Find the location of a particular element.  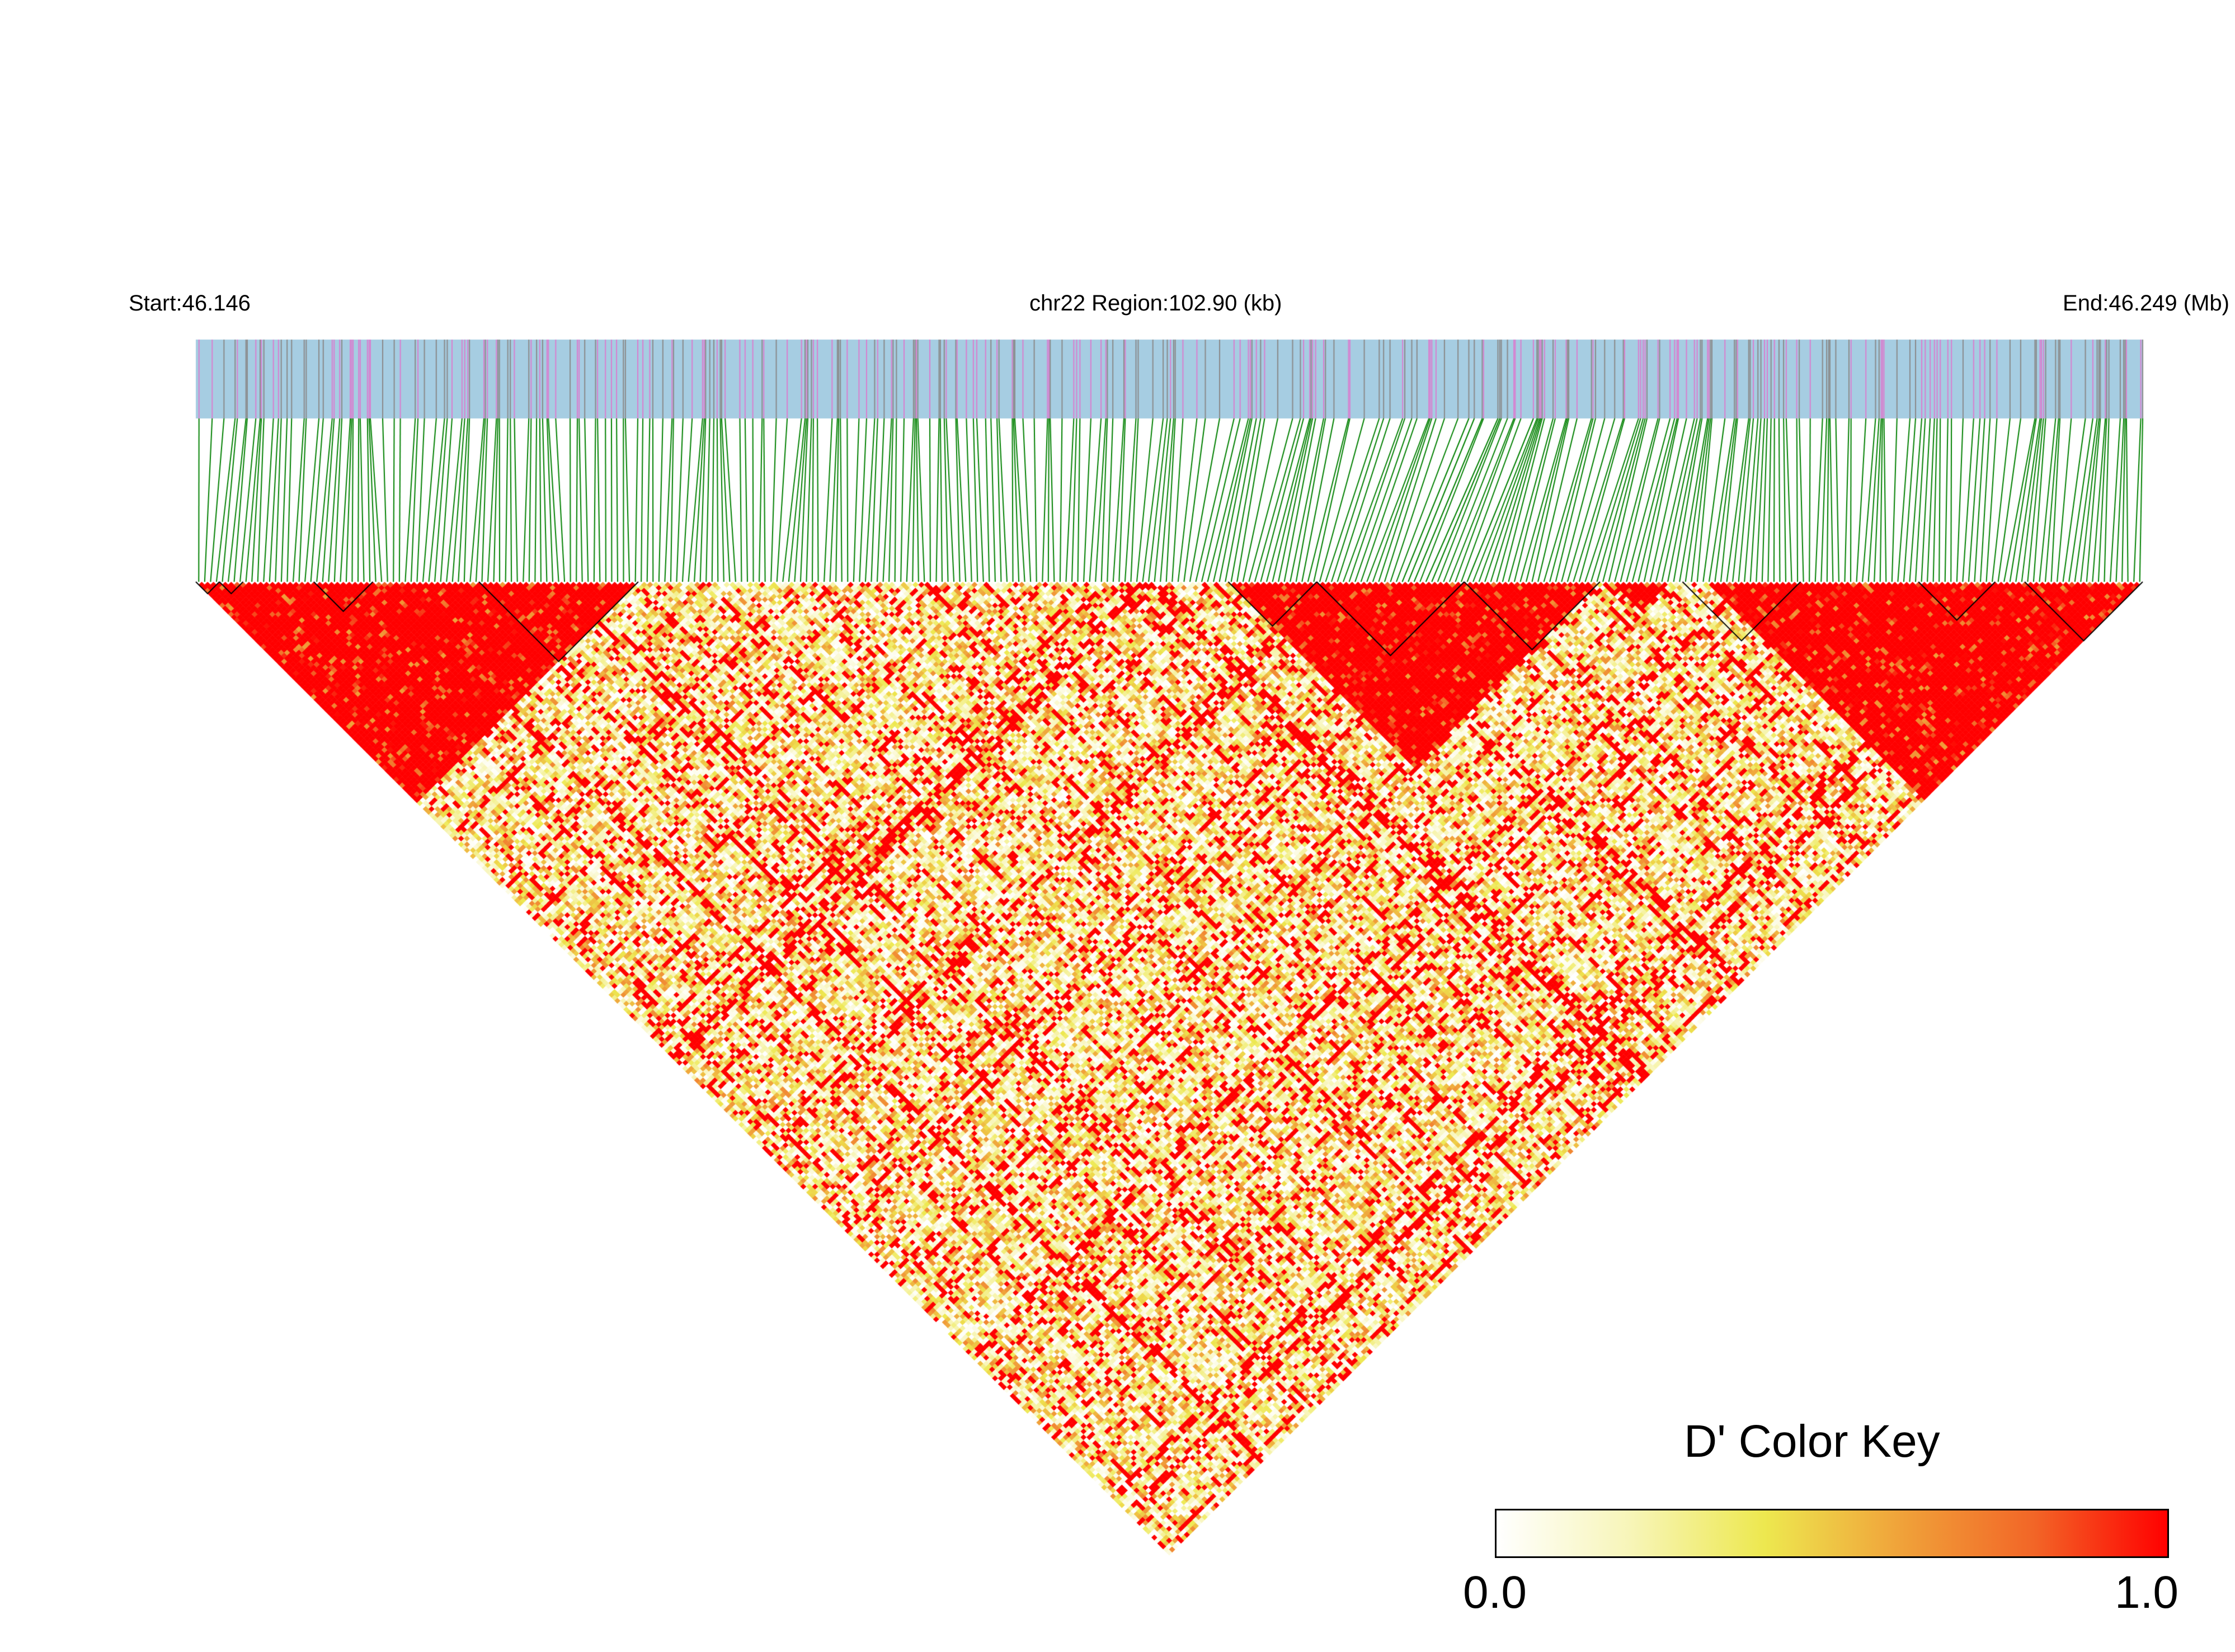

color-key-max-label: 1.0 is located at coordinates (2146, 1593).